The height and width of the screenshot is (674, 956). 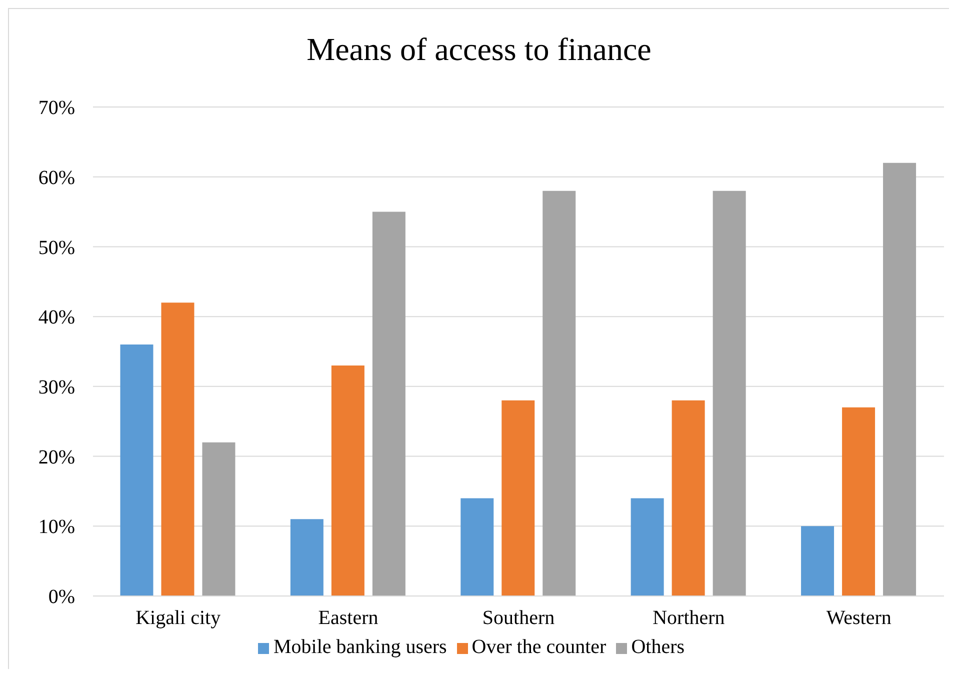 What do you see at coordinates (56, 177) in the screenshot?
I see `y-tick-label: 60%` at bounding box center [56, 177].